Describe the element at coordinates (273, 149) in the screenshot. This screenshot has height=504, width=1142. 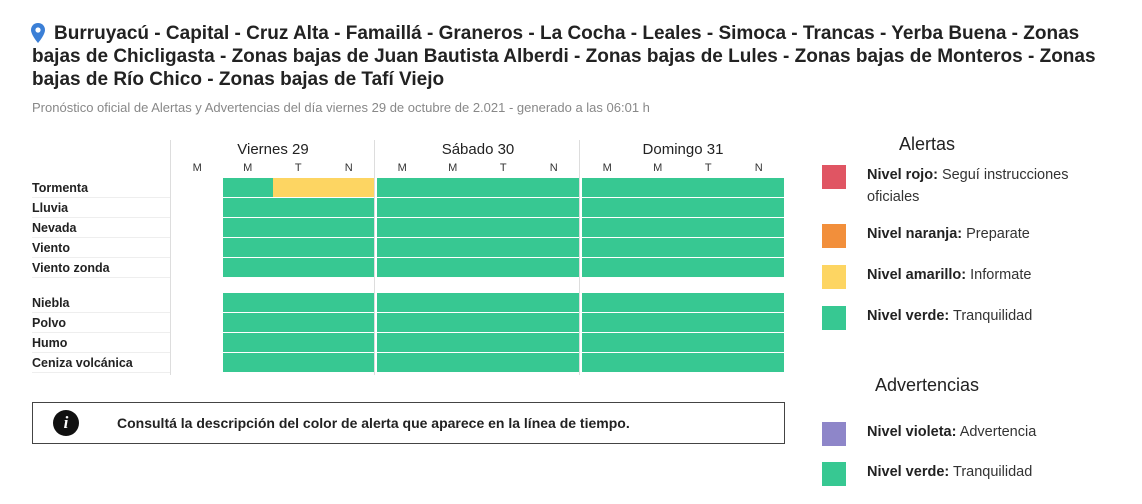
I see `day-name: Viernes 29` at that location.